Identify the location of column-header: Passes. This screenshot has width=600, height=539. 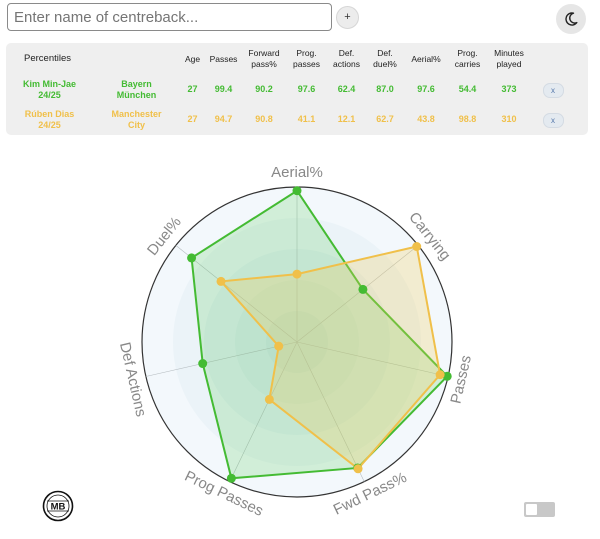
(223, 58).